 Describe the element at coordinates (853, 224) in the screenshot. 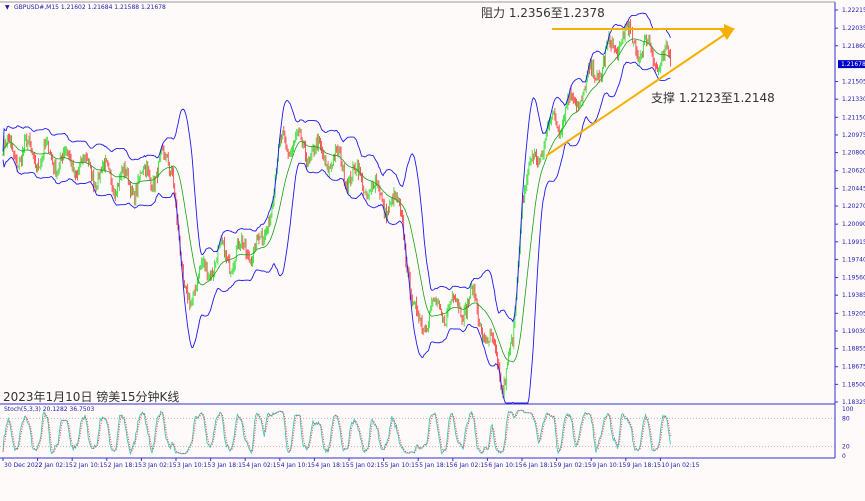

I see `price-tick-label: 1.20090` at that location.